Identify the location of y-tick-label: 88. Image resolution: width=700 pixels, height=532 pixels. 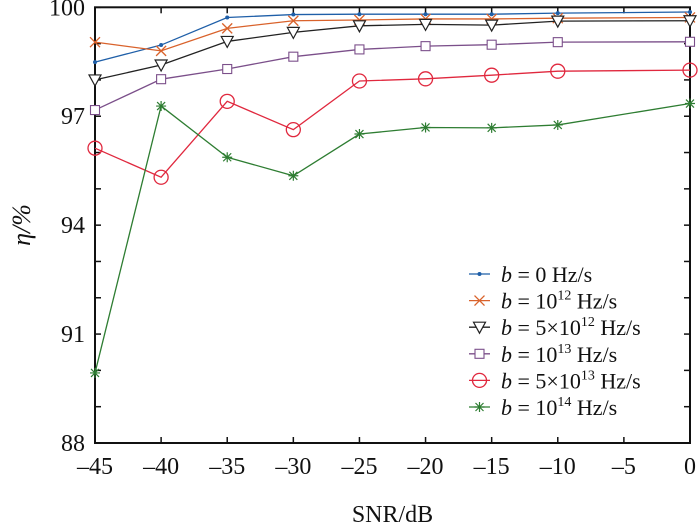
(73, 444).